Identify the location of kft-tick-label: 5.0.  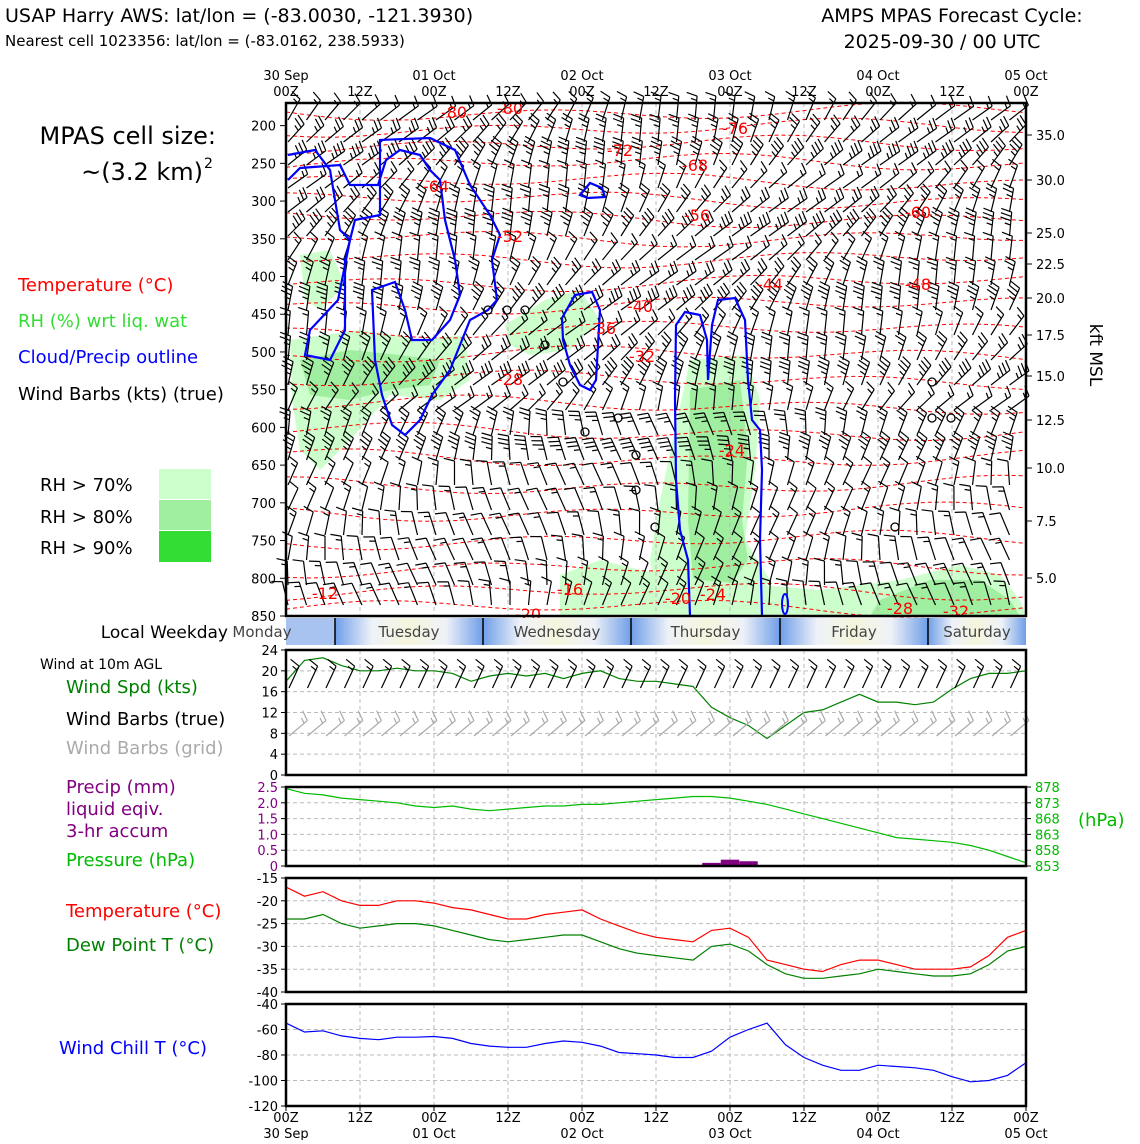
(1046, 579).